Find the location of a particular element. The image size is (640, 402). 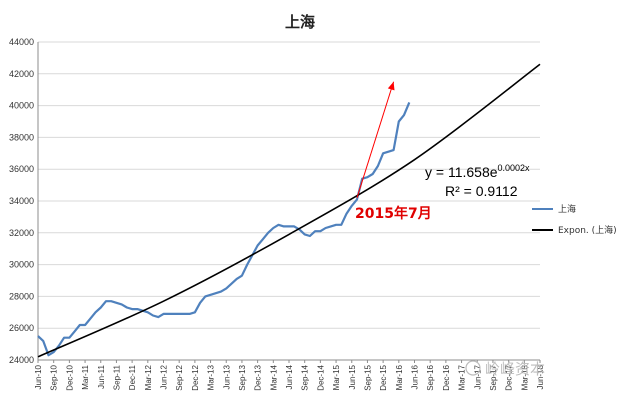

x-tick-label: Sep-15 is located at coordinates (367, 377).